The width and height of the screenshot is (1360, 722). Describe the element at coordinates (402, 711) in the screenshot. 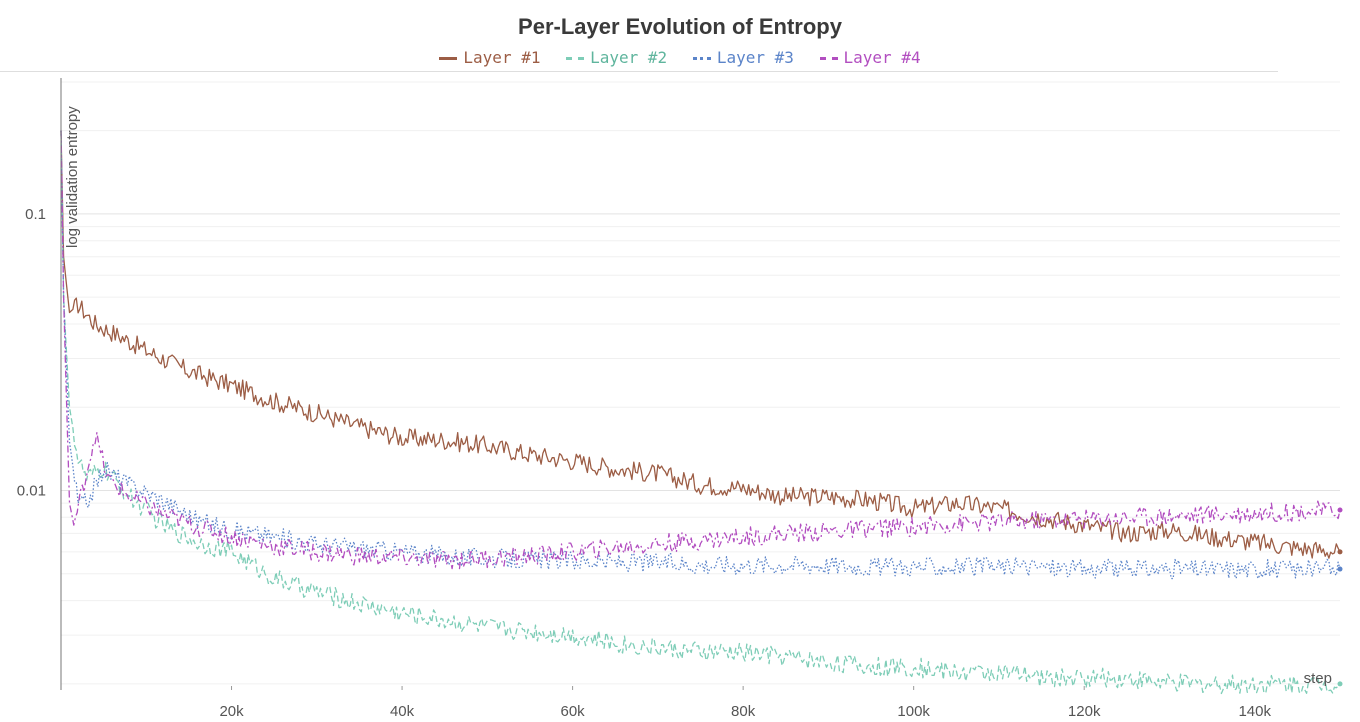

I see `x-tick-label: 40k` at that location.